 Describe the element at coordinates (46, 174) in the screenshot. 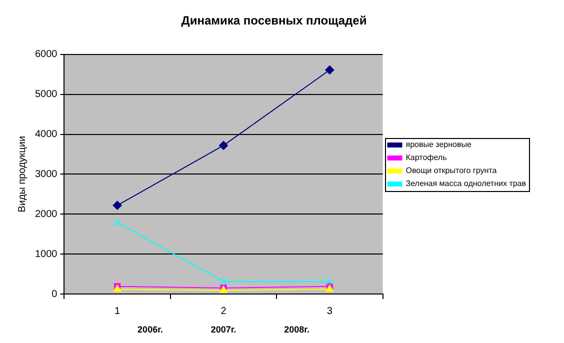

I see `y-tick-label: 3000` at that location.